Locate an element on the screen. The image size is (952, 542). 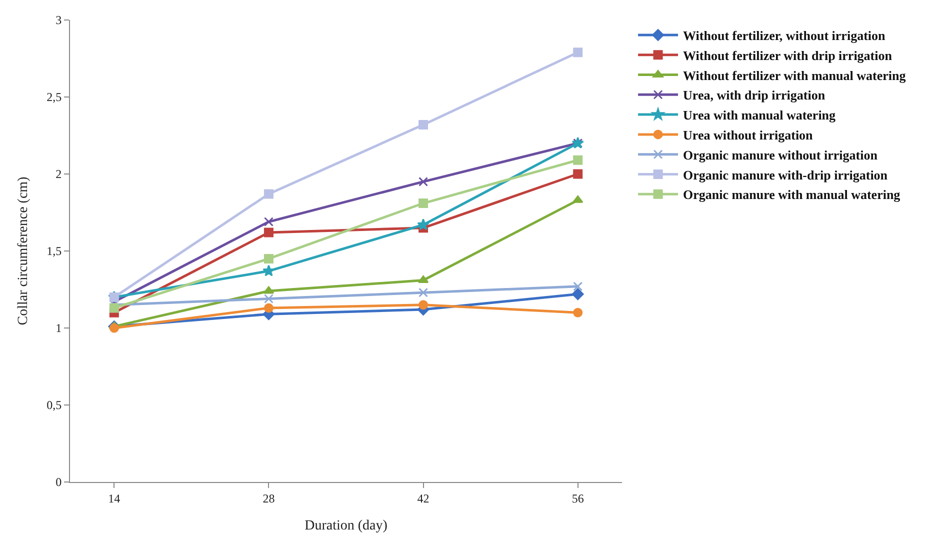
y-tick-label: 0 is located at coordinates (59, 482).